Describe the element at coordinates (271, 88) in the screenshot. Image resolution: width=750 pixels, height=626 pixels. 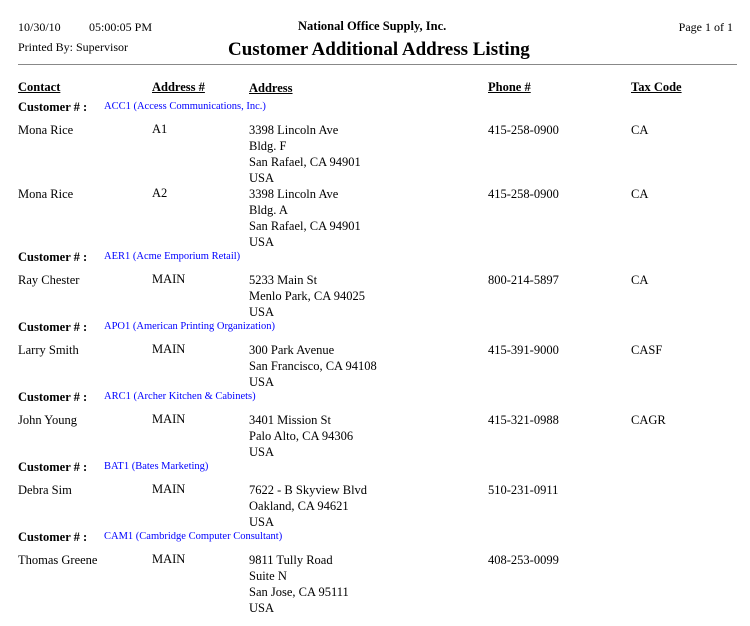
I see `column-header-address: Address` at that location.